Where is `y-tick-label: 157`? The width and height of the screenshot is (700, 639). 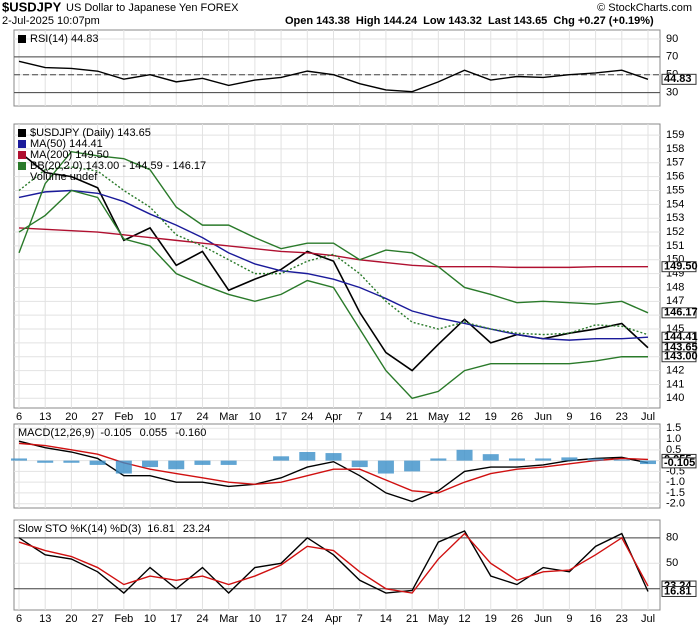 y-tick-label: 157 is located at coordinates (675, 163).